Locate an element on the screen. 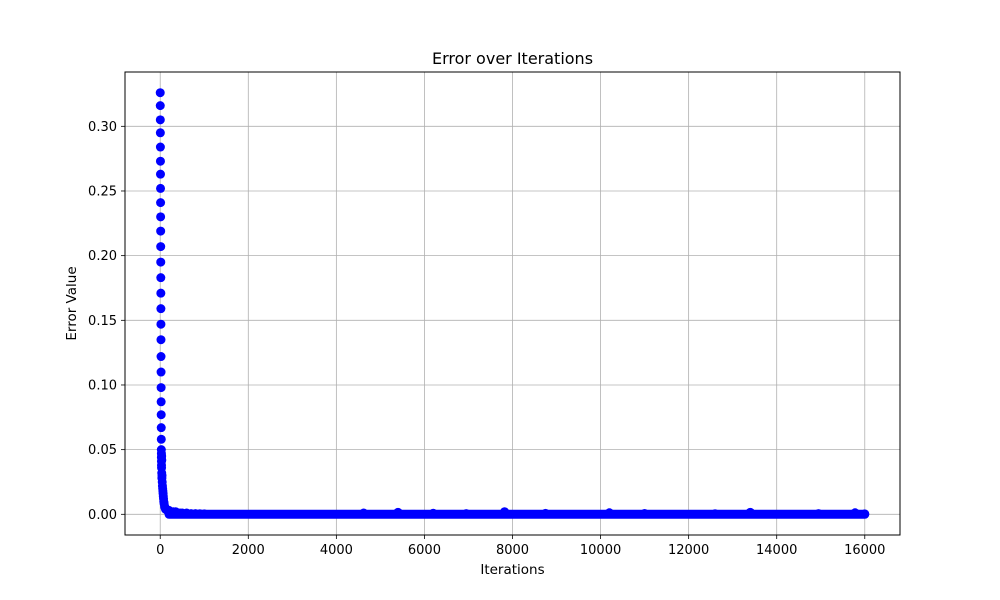 The image size is (1000, 600). x-tick-label: 10000 is located at coordinates (600, 550).